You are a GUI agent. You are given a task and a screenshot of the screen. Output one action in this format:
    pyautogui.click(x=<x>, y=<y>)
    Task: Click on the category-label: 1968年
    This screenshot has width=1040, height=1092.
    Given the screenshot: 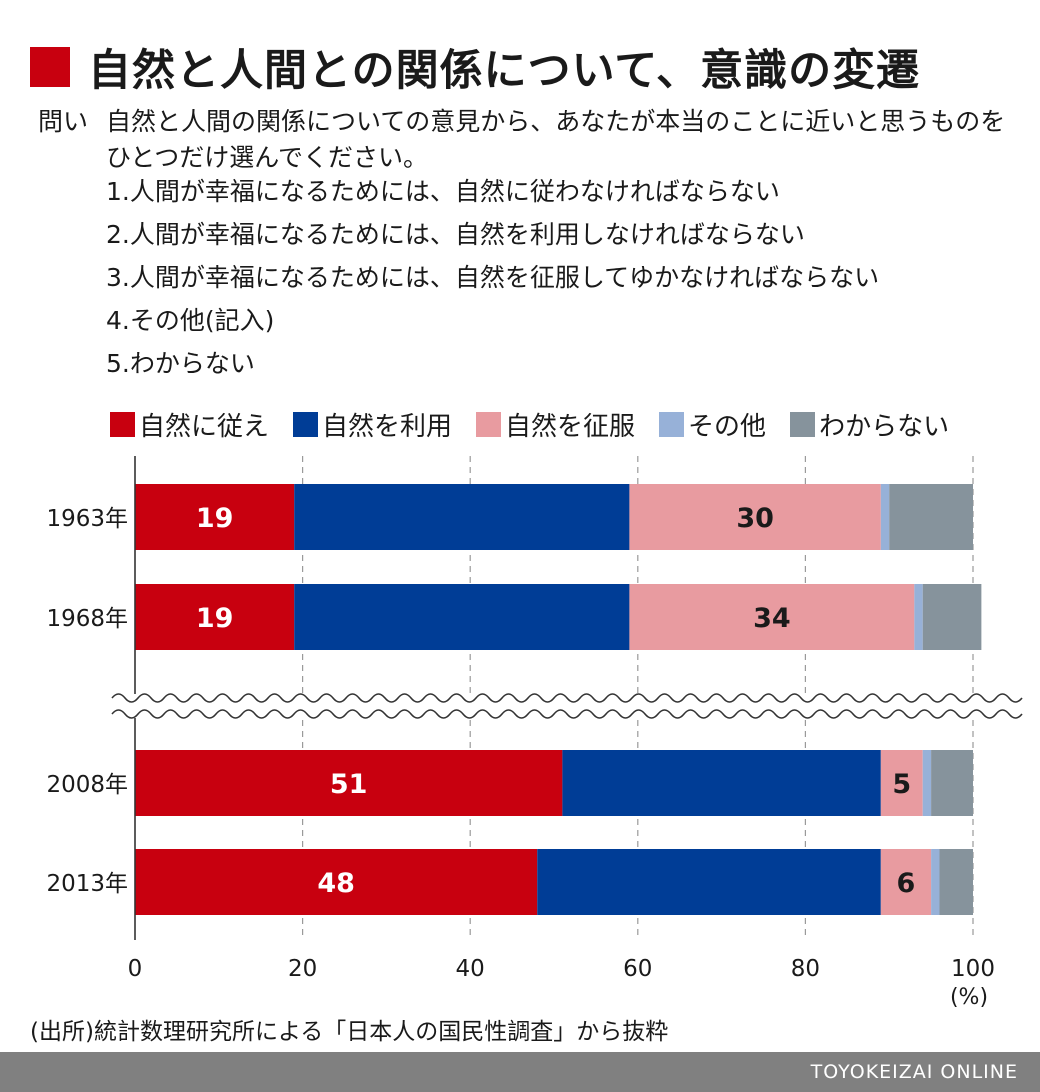 What is the action you would take?
    pyautogui.click(x=87, y=619)
    